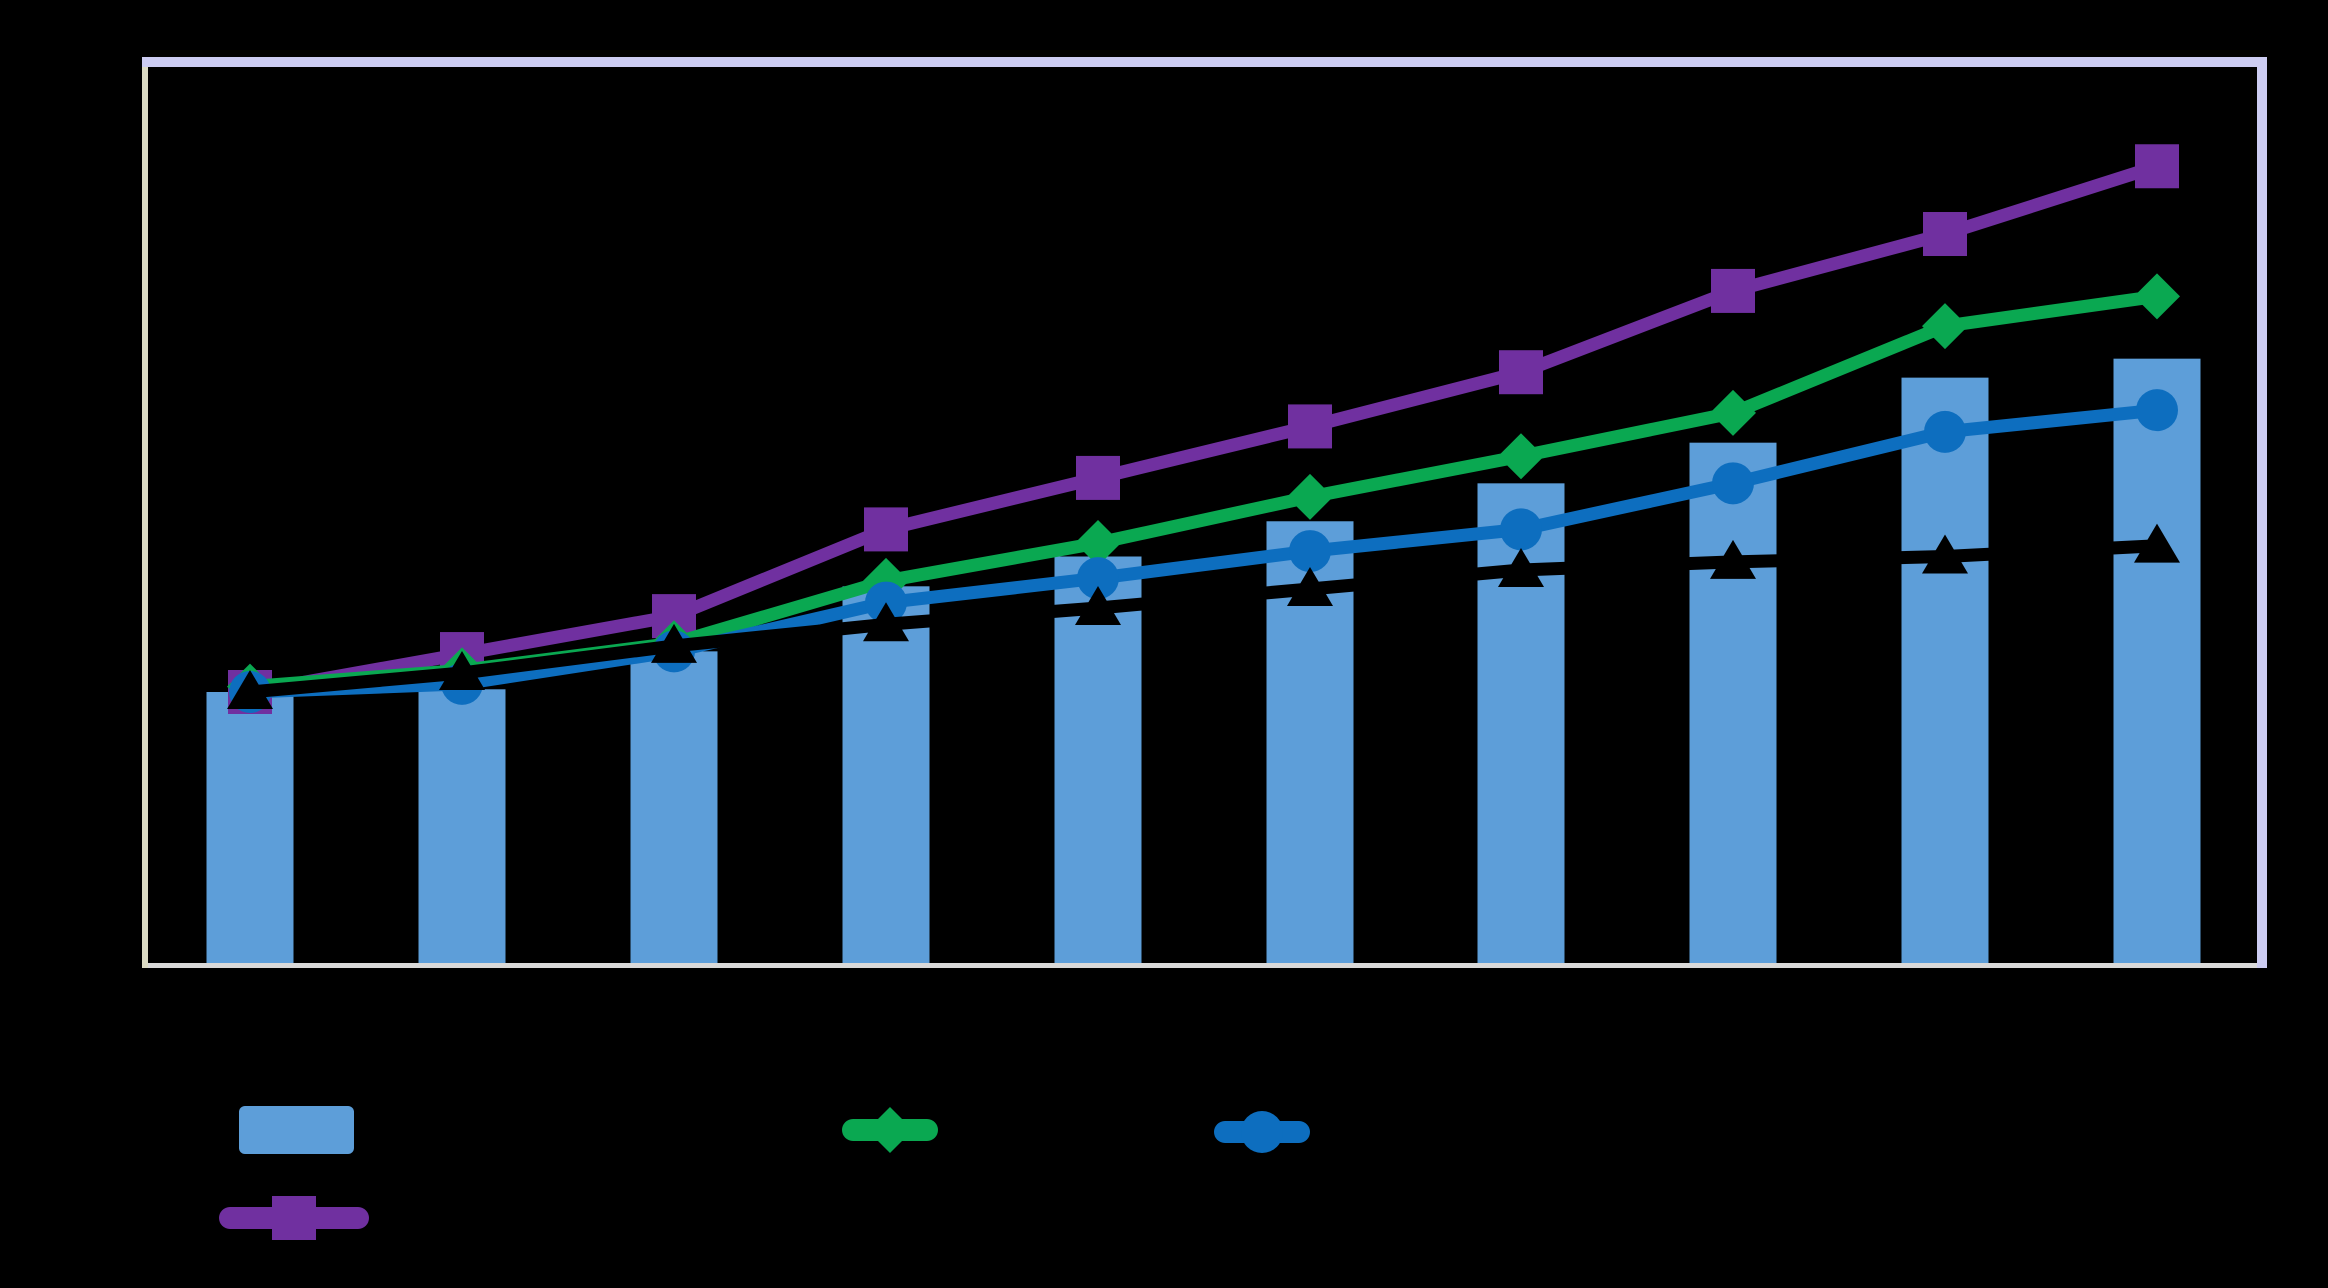  I want to click on legend-item-green-line, so click(890, 1130).